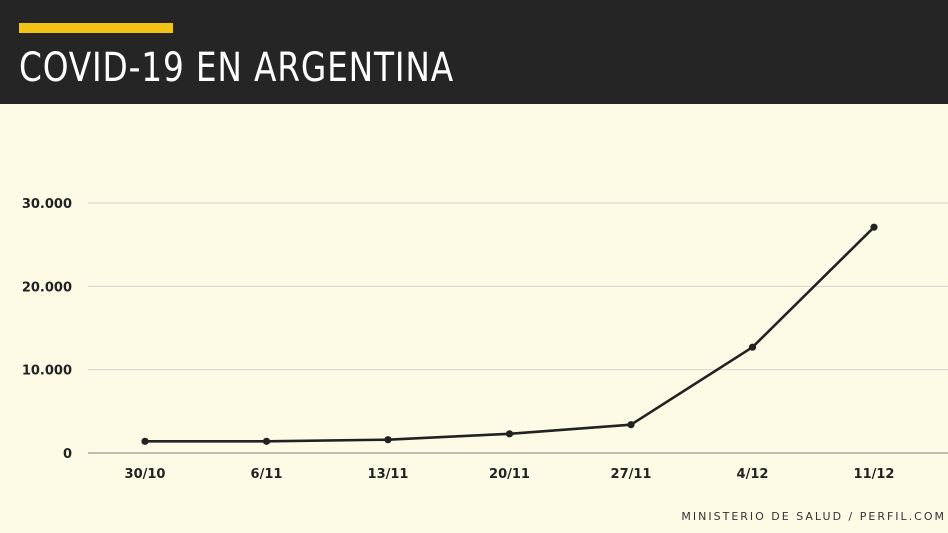 The image size is (948, 533). Describe the element at coordinates (47, 329) in the screenshot. I see `y-axis-ticks: 0 10.000 20.000 30.000` at that location.